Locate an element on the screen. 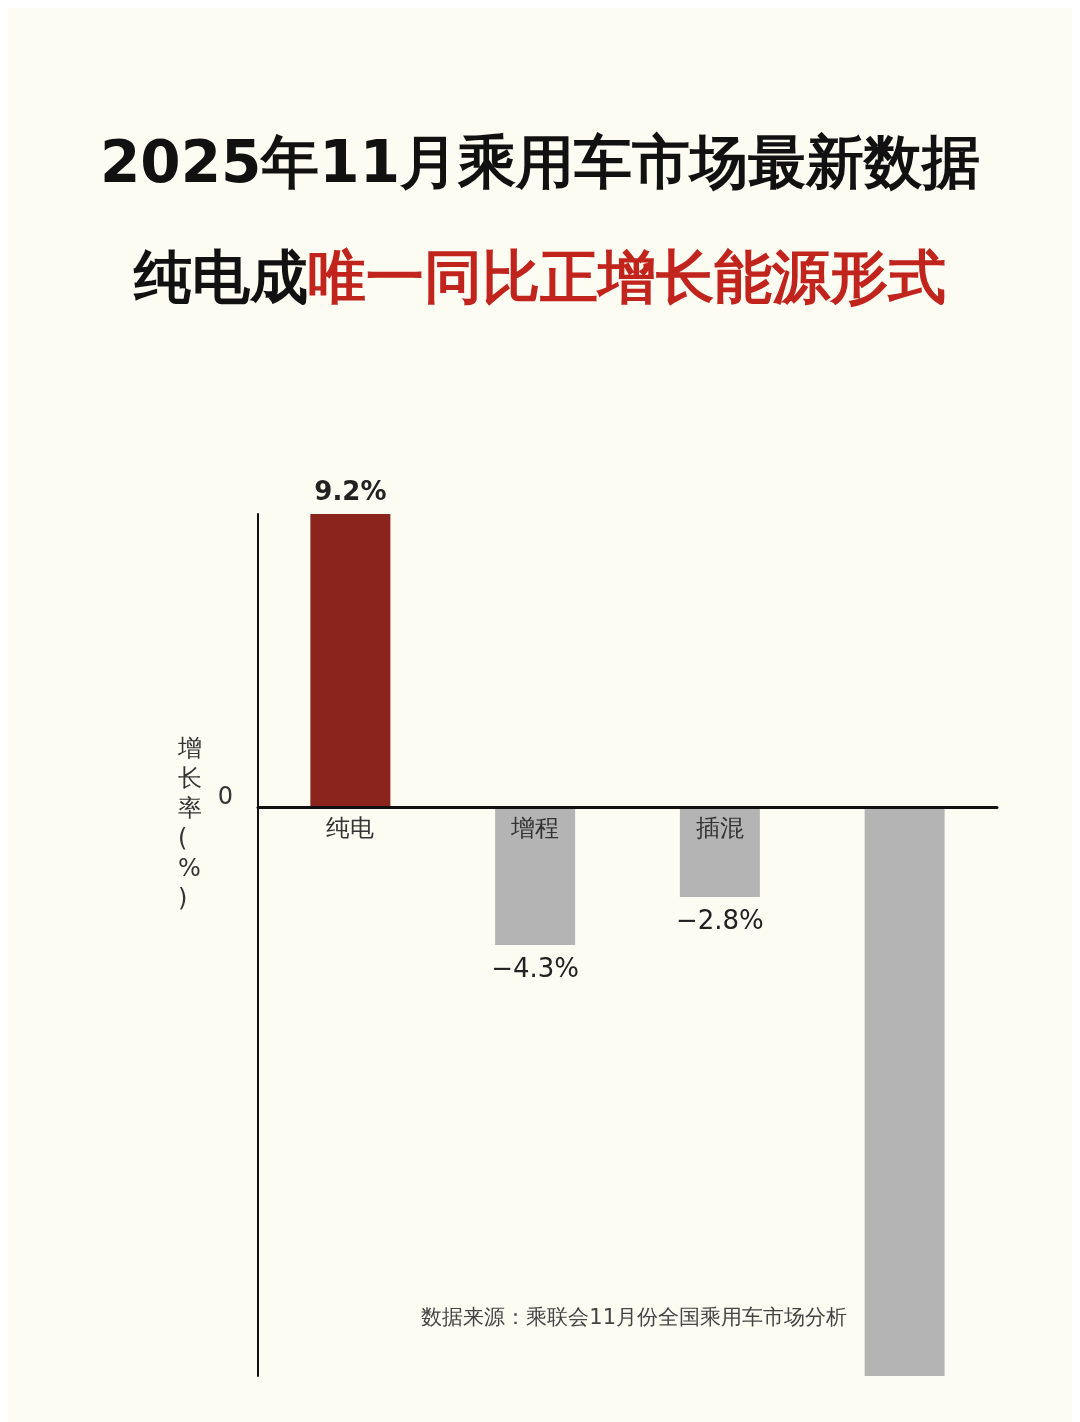 This screenshot has width=1080, height=1422. chart-subtitle: 纯电成唯一同比正增长能源形式 is located at coordinates (539, 277).